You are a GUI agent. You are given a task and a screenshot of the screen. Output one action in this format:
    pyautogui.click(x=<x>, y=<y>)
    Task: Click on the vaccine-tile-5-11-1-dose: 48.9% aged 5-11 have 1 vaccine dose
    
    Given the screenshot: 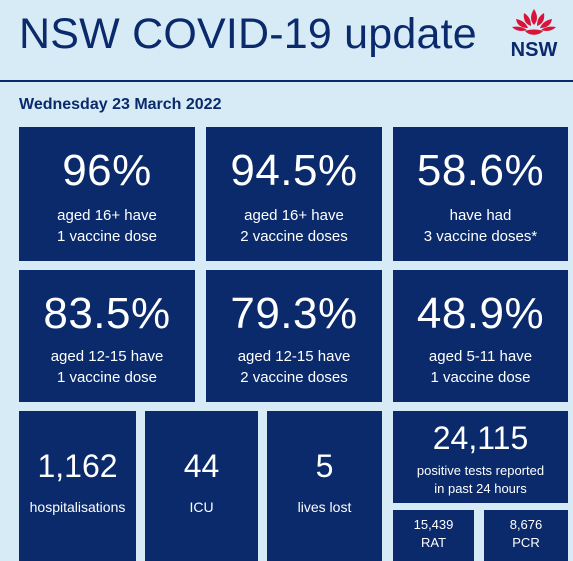 What is the action you would take?
    pyautogui.click(x=480, y=336)
    